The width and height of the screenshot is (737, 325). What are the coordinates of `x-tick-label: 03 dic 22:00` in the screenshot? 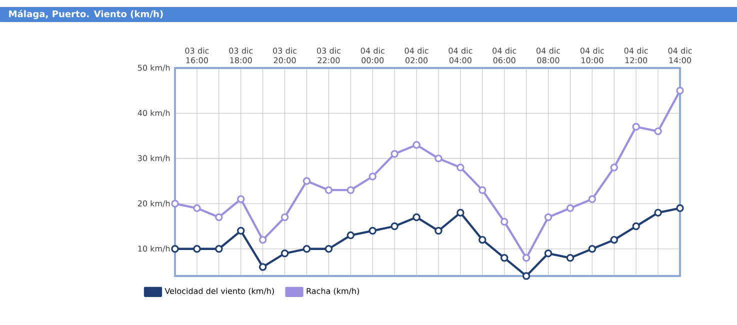 It's located at (328, 55).